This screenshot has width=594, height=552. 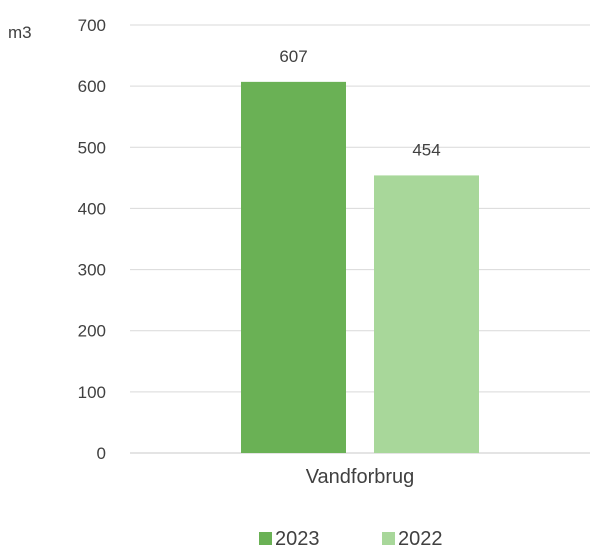 I want to click on legend: 2023 2022, so click(x=351, y=539).